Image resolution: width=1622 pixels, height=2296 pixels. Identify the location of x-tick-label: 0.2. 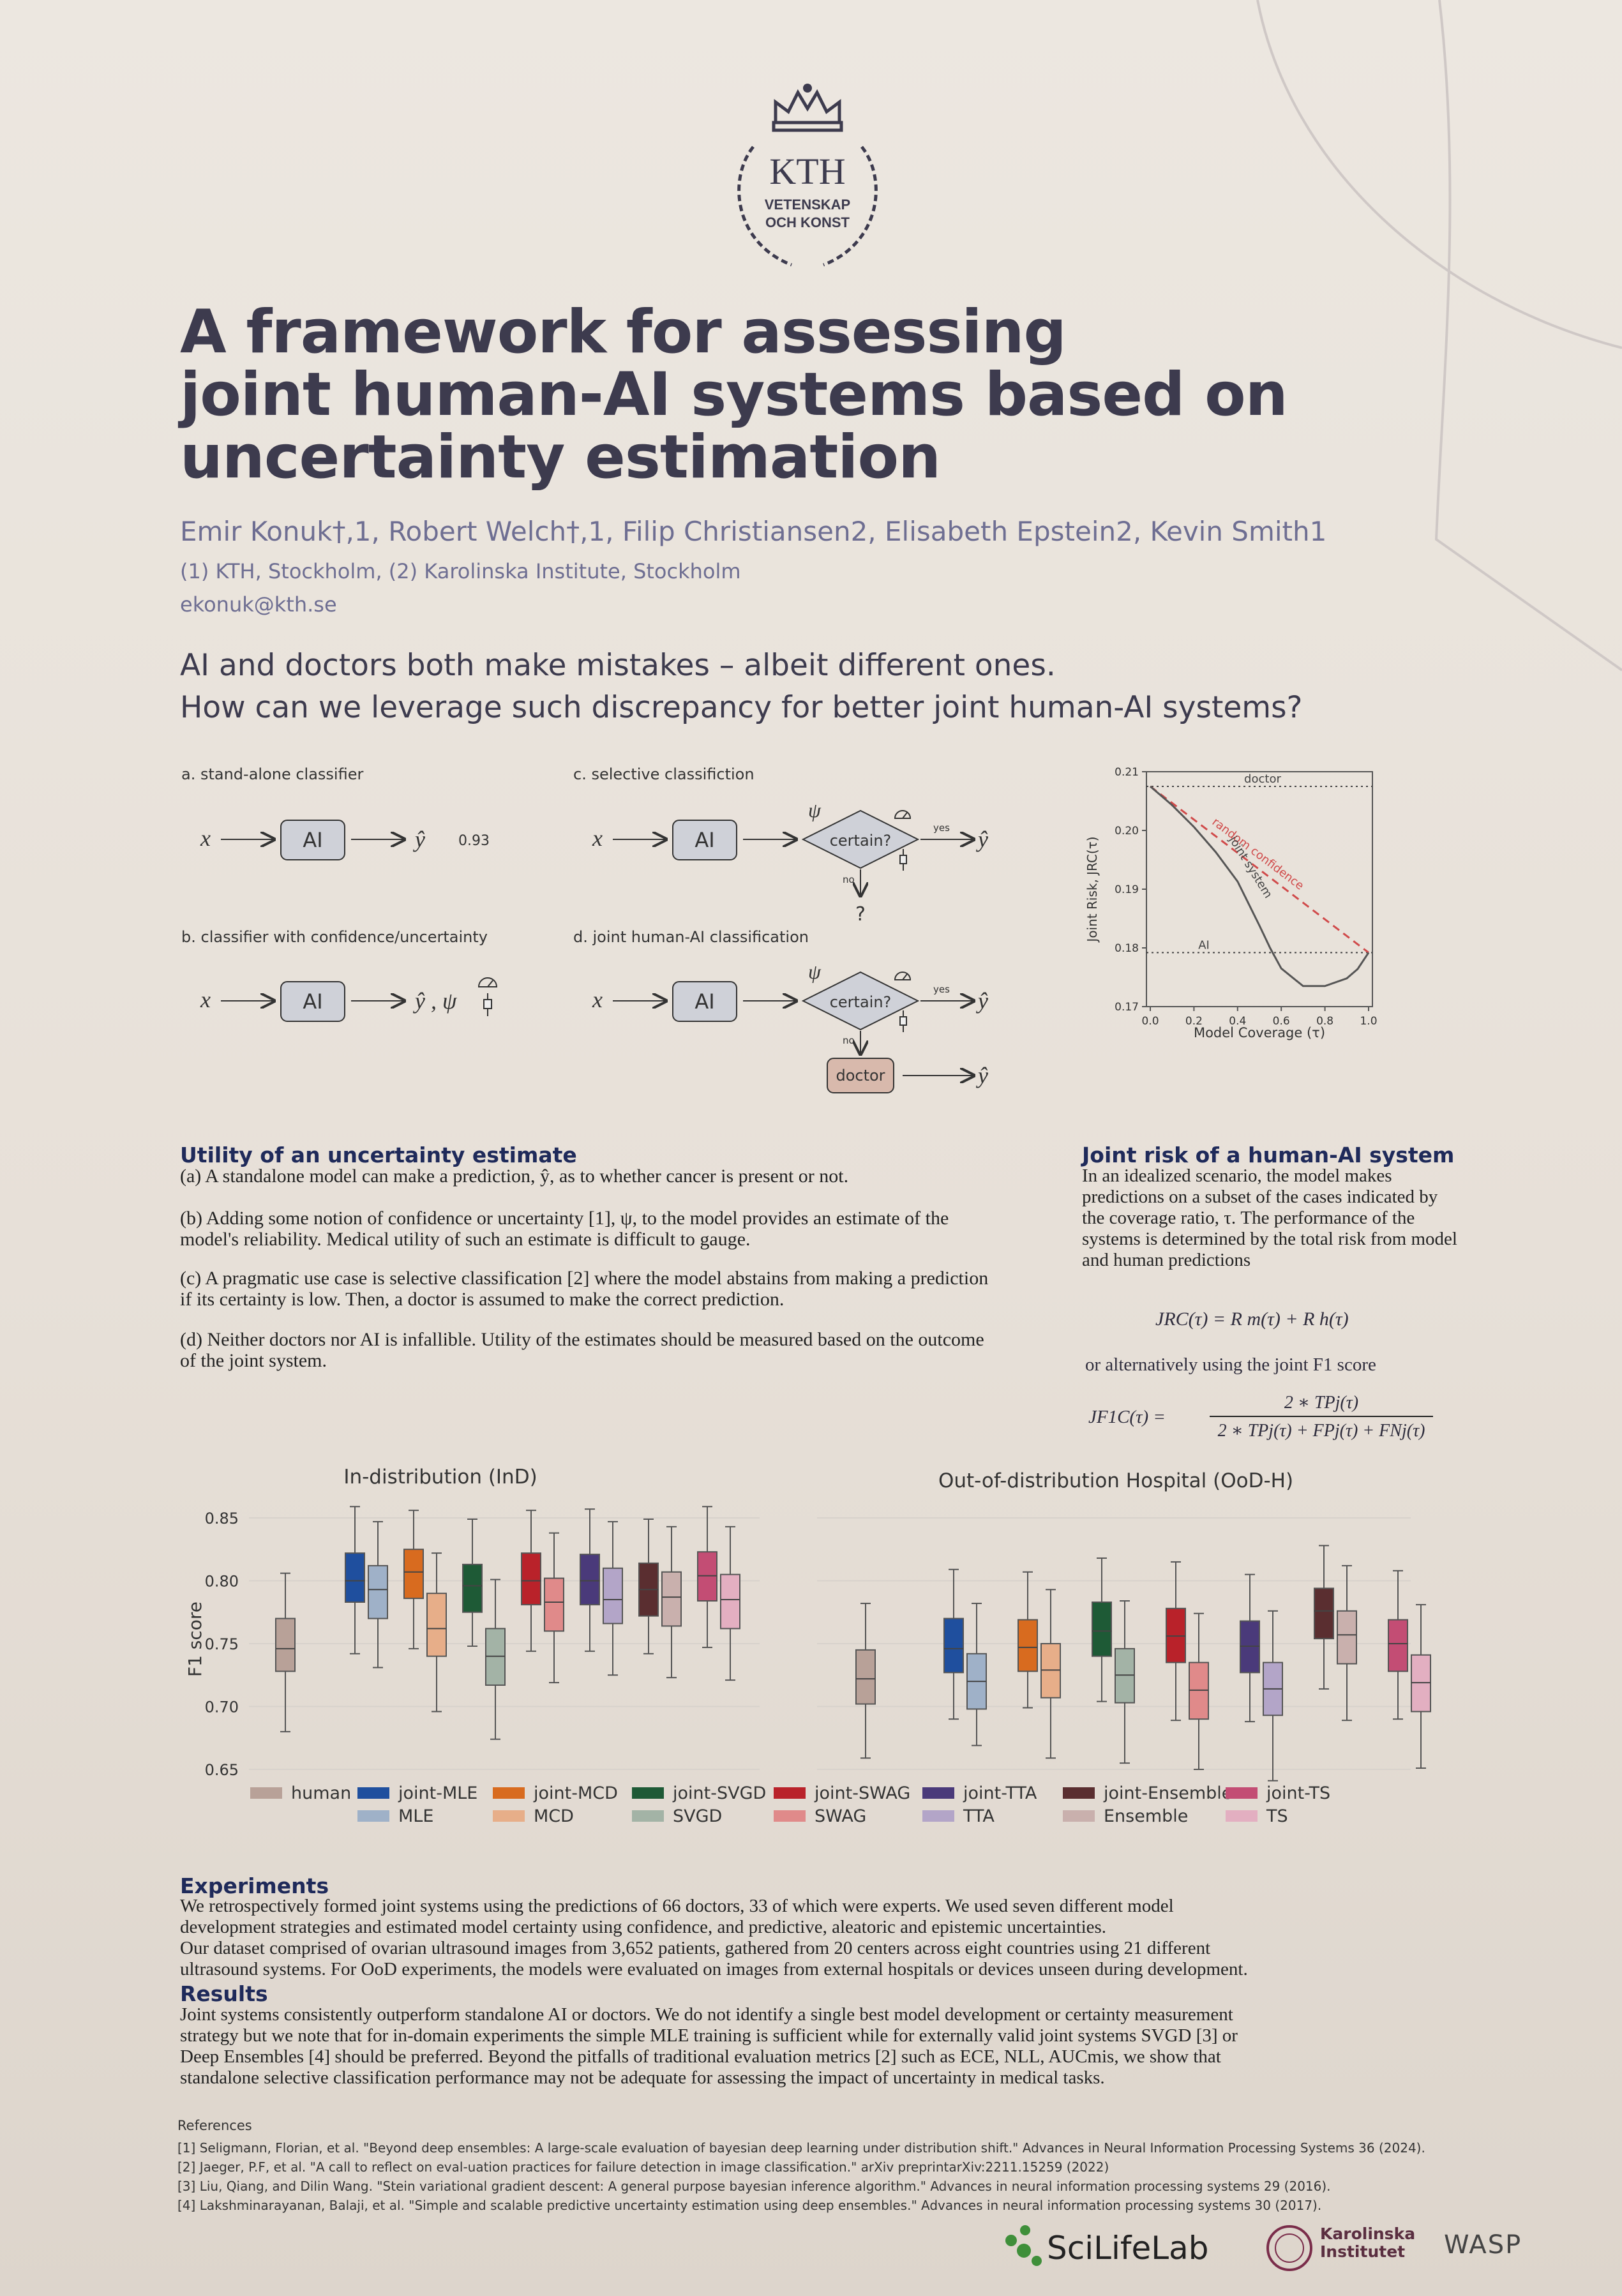
(1194, 1022).